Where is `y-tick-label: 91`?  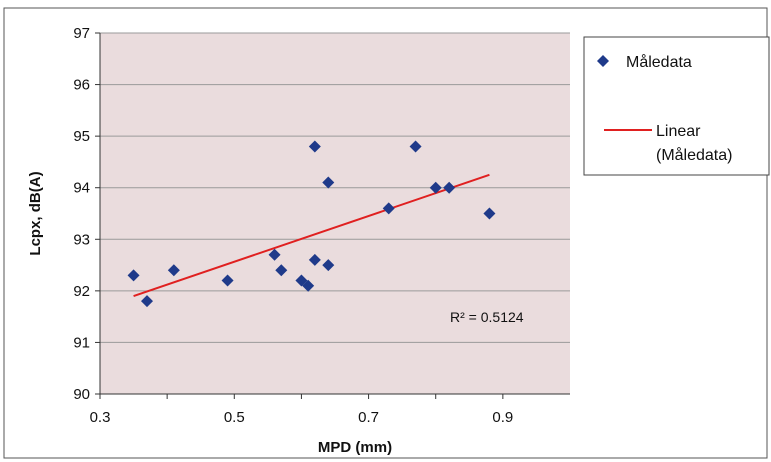 y-tick-label: 91 is located at coordinates (81, 342).